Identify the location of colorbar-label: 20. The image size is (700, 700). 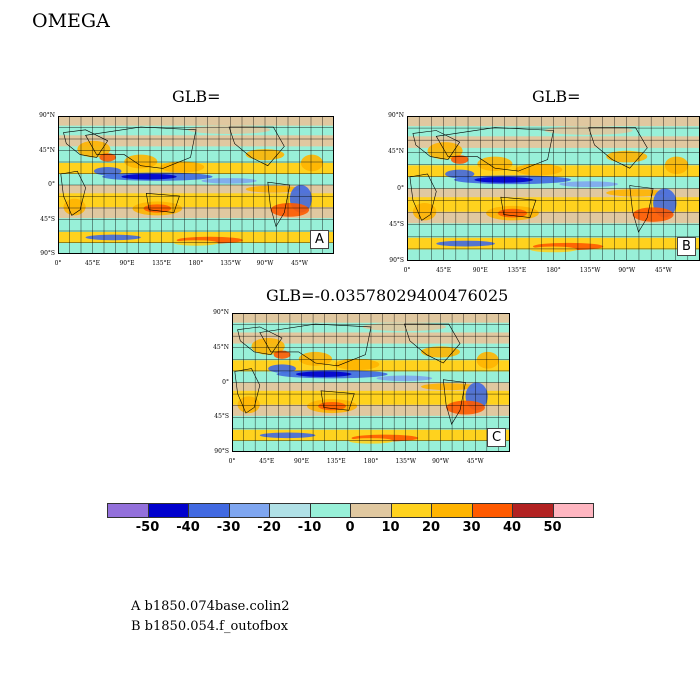
(431, 527).